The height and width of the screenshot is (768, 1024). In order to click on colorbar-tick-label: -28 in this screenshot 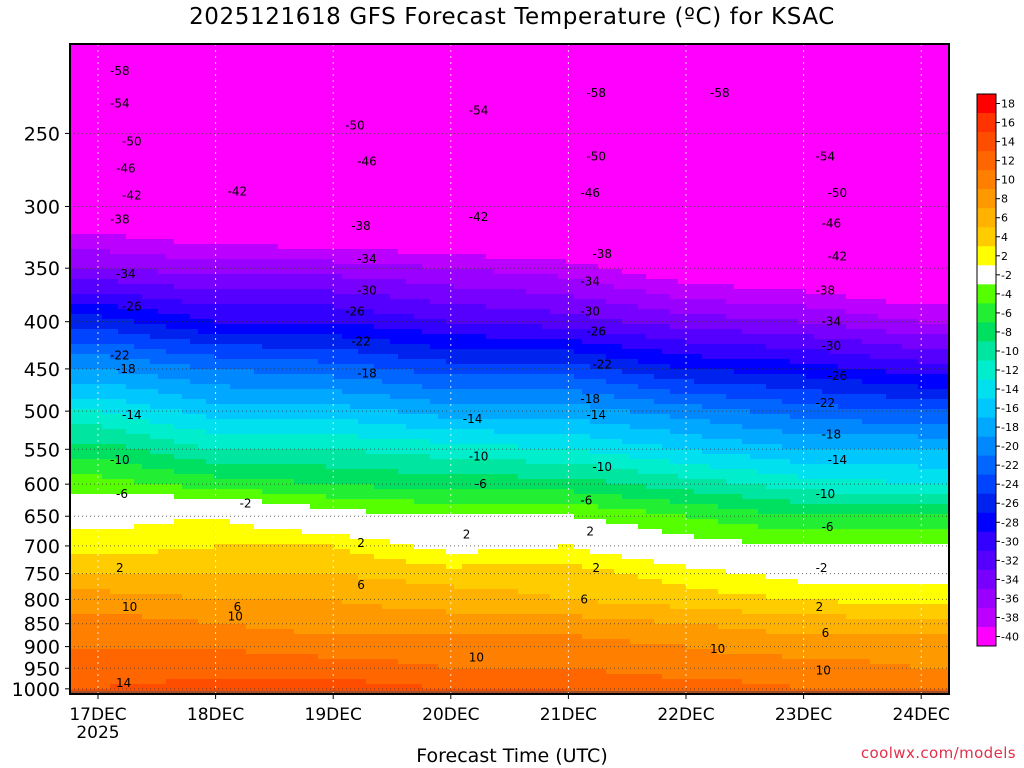, I will do `click(1010, 522)`.